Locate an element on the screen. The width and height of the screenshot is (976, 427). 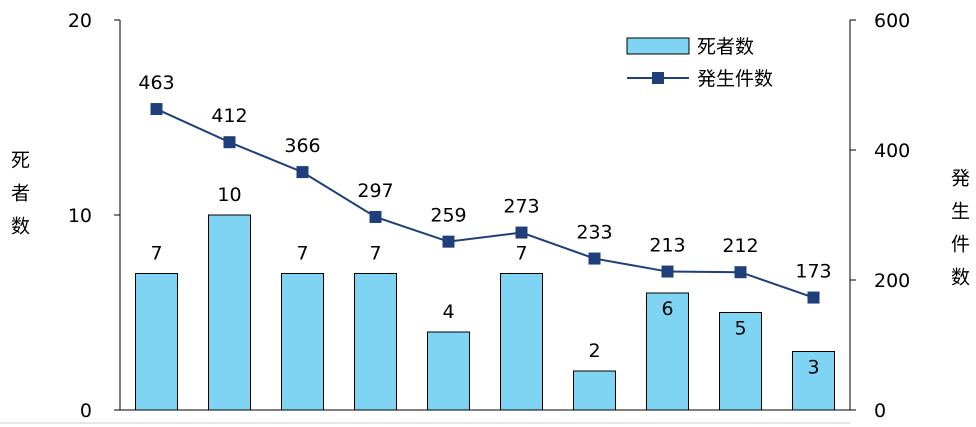
y-left-tick-label: 0 is located at coordinates (86, 411).